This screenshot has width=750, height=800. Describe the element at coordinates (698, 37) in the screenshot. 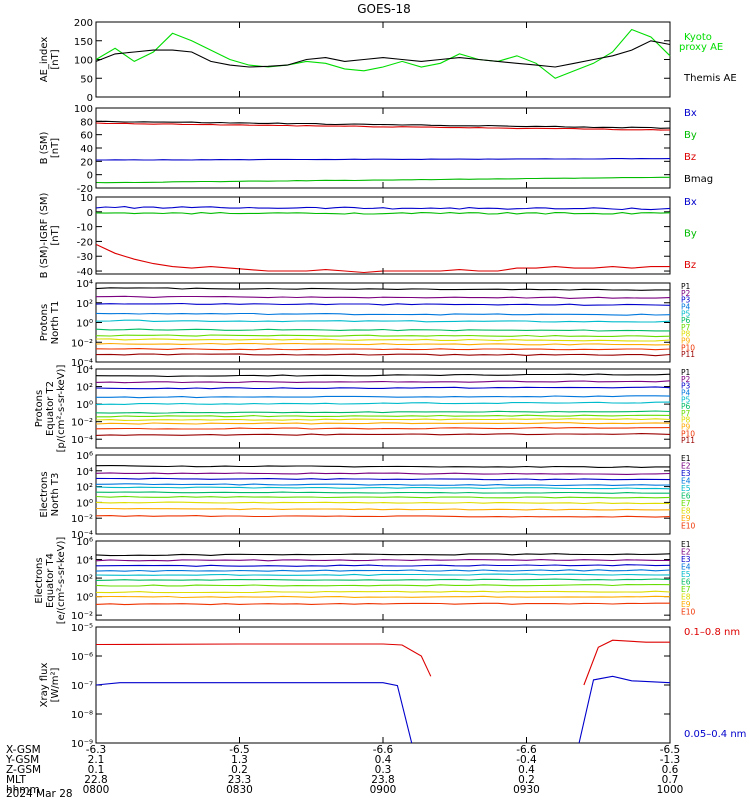

I see `legend-entry: Kyoto` at that location.